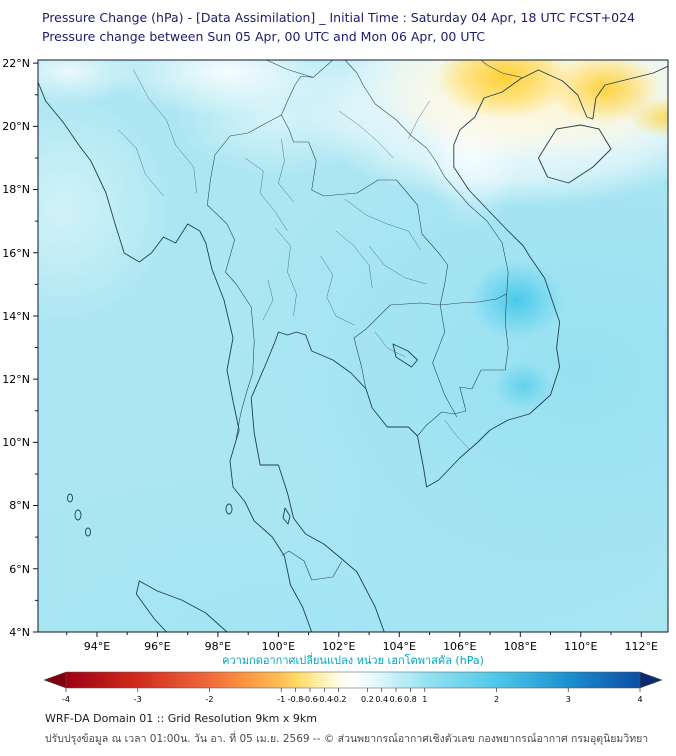 The image size is (676, 756). I want to click on colorbar-left-arrow, so click(55, 680).